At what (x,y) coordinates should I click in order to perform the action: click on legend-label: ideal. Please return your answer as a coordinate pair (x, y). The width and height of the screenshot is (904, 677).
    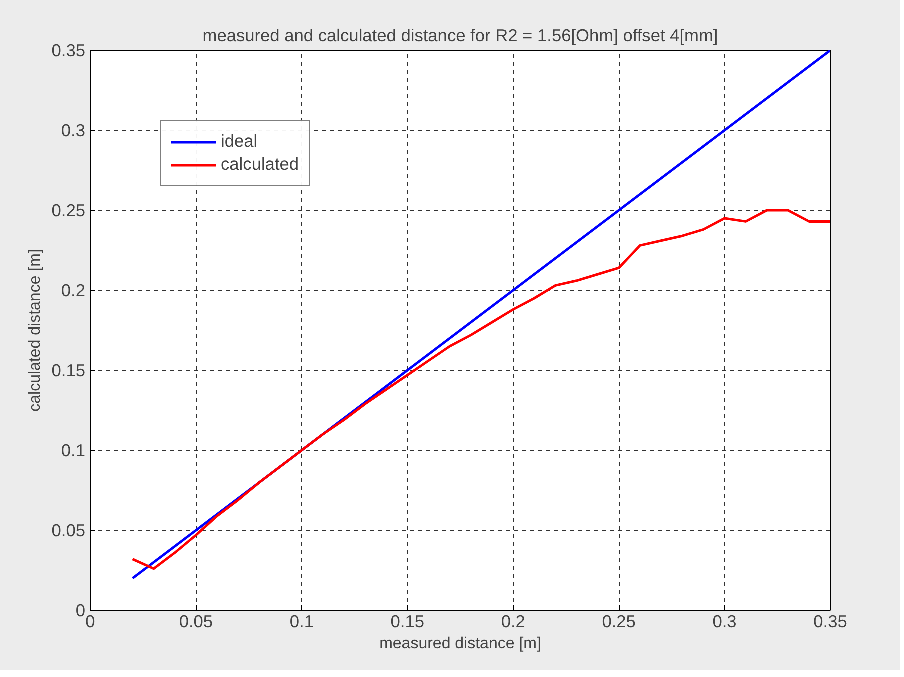
    Looking at the image, I should click on (239, 141).